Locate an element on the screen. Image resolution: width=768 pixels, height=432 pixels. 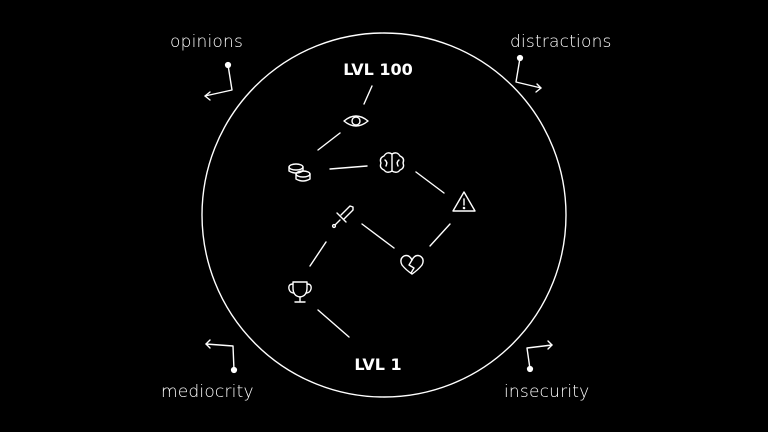
arrow-opinions is located at coordinates (218, 81).